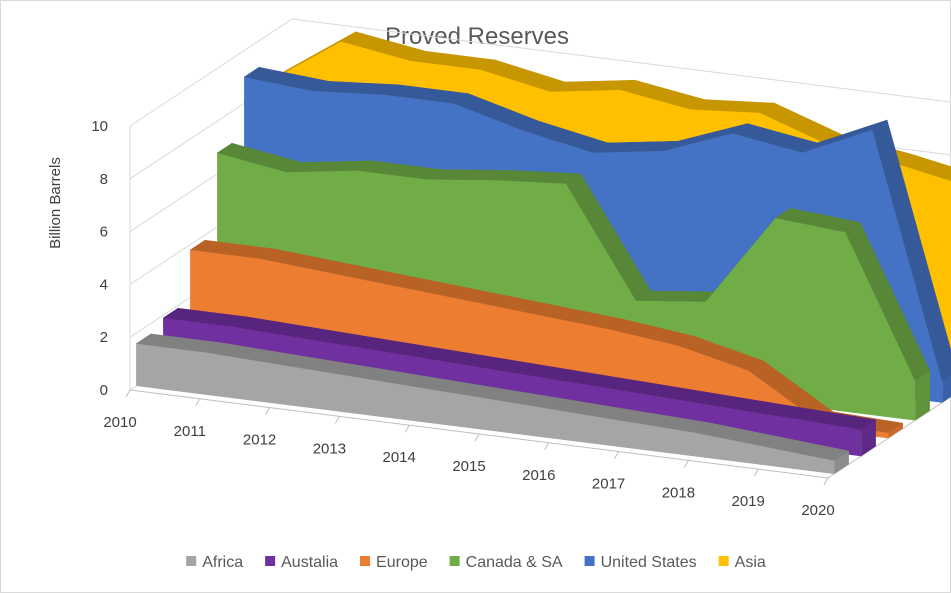  What do you see at coordinates (119, 422) in the screenshot?
I see `x-tick-label: 2010` at bounding box center [119, 422].